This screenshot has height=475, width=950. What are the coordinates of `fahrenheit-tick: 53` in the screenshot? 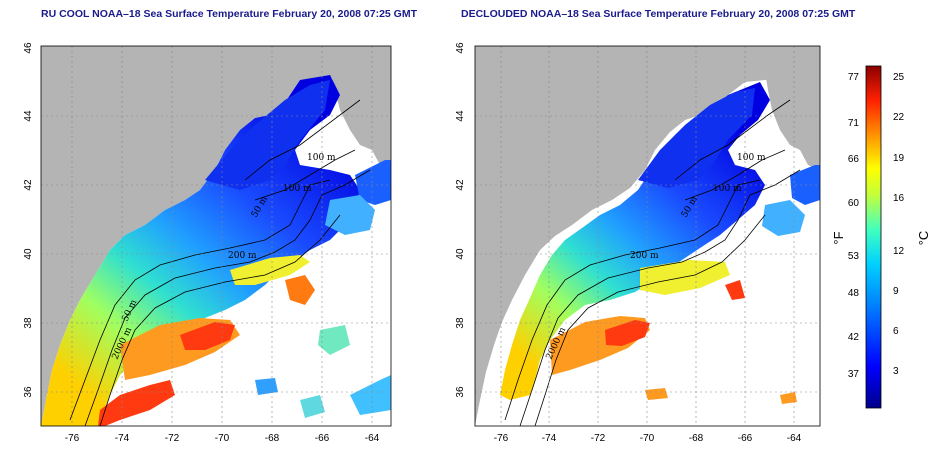 It's located at (854, 256).